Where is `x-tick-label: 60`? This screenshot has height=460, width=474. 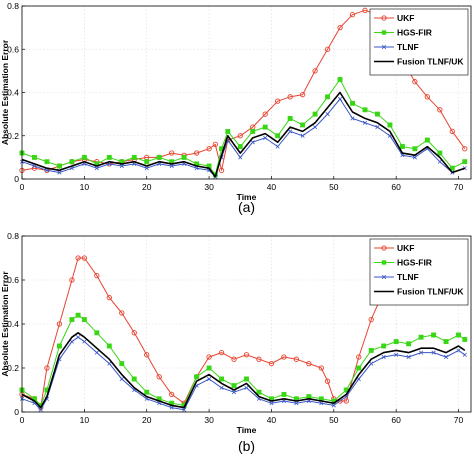 x-tick-label: 60 is located at coordinates (396, 420).